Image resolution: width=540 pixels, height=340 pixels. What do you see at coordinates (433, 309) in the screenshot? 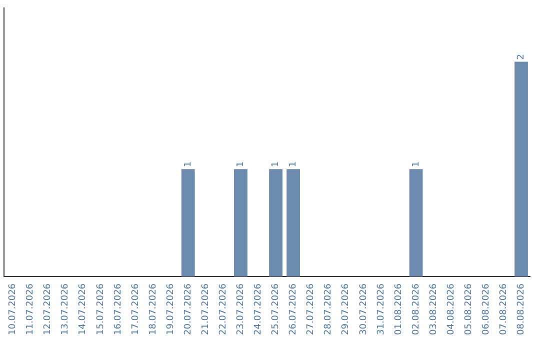
I see `x-tick-label: 03.08.2026` at bounding box center [433, 309].